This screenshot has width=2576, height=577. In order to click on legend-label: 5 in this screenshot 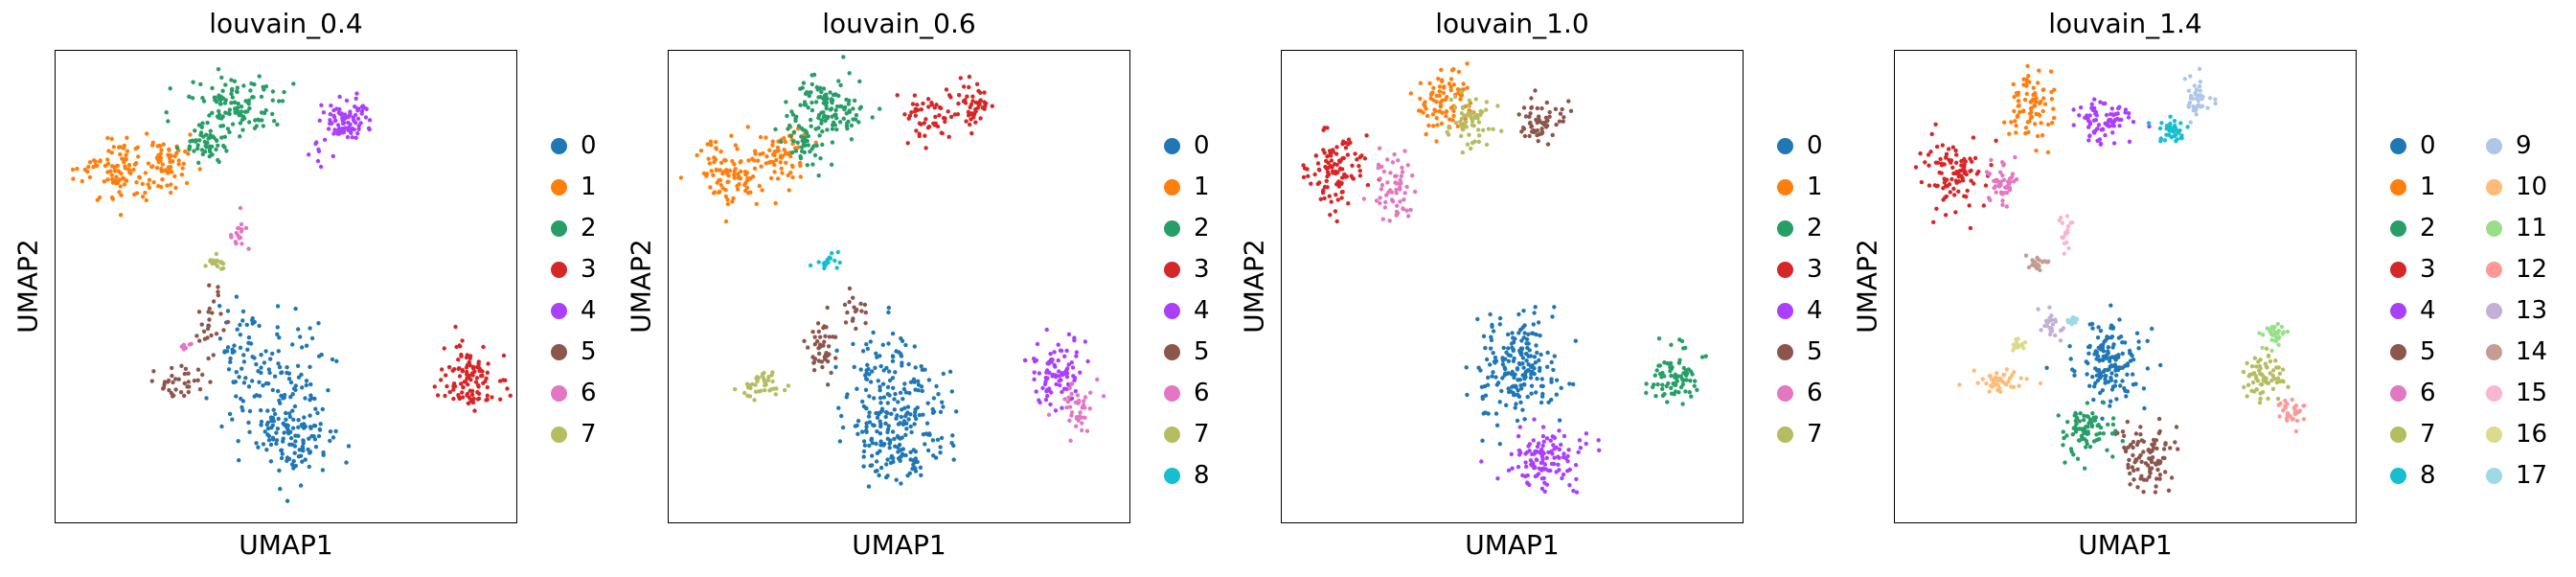, I will do `click(2428, 352)`.